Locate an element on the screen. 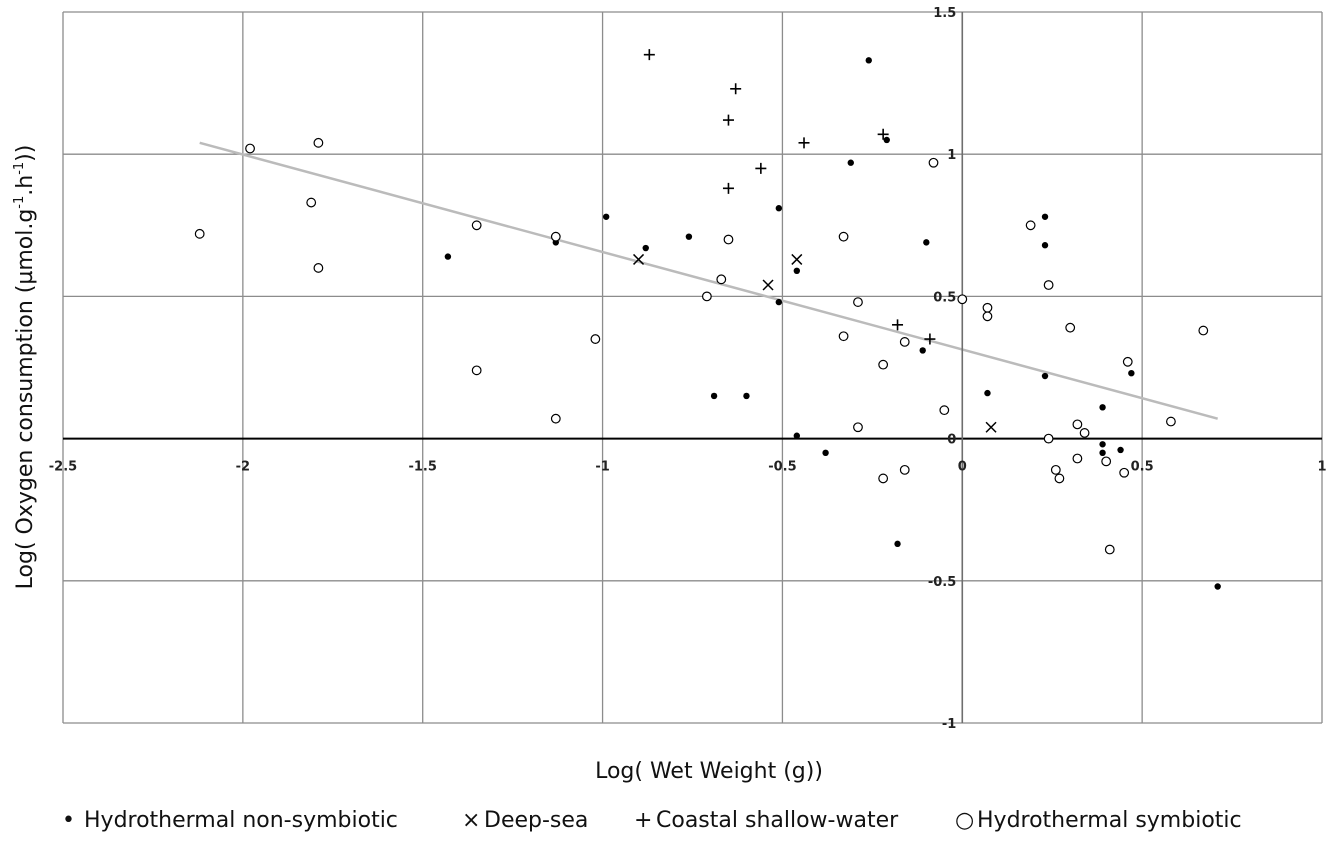 The width and height of the screenshot is (1338, 841). x-tick-label: 0 is located at coordinates (962, 467).